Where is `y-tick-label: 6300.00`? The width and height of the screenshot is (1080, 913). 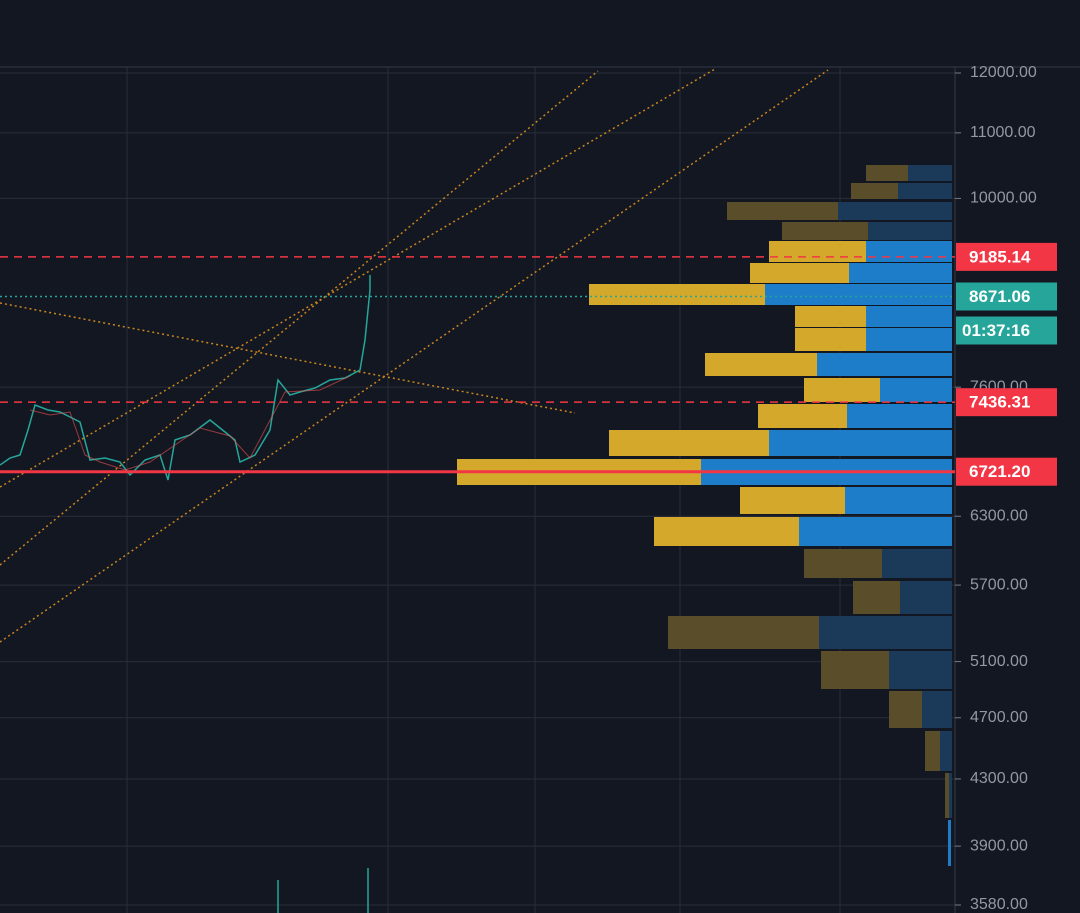
y-tick-label: 6300.00 is located at coordinates (999, 515).